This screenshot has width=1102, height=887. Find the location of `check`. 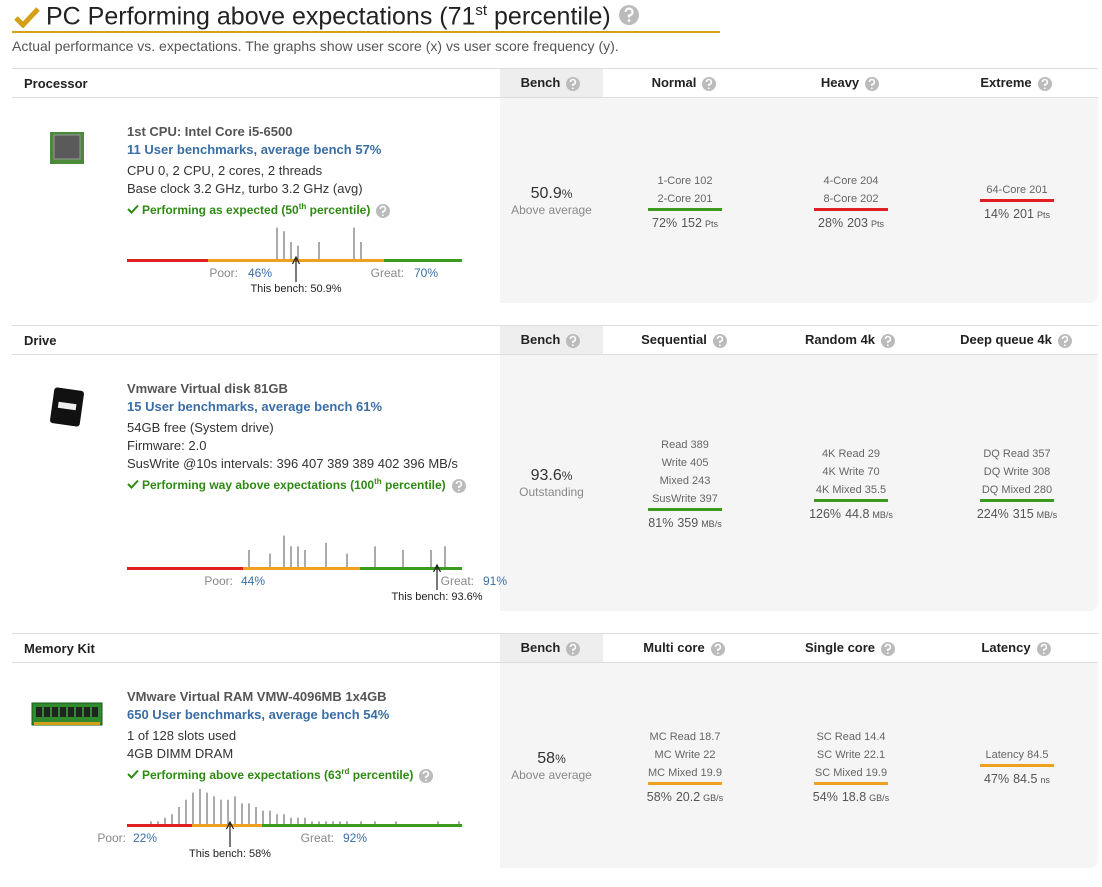

check is located at coordinates (133, 774).